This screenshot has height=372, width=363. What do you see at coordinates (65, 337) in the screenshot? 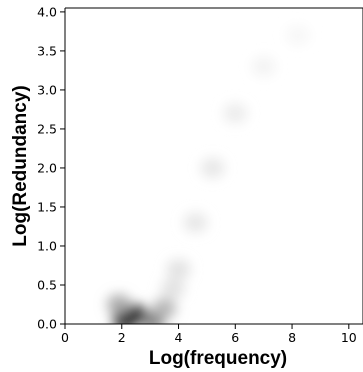
I see `x-tick-label: 0` at bounding box center [65, 337].